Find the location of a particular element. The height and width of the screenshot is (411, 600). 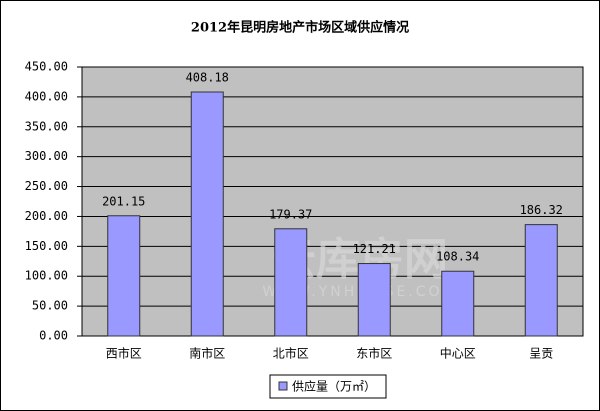

y-tick-label: 200.00 is located at coordinates (46, 216).